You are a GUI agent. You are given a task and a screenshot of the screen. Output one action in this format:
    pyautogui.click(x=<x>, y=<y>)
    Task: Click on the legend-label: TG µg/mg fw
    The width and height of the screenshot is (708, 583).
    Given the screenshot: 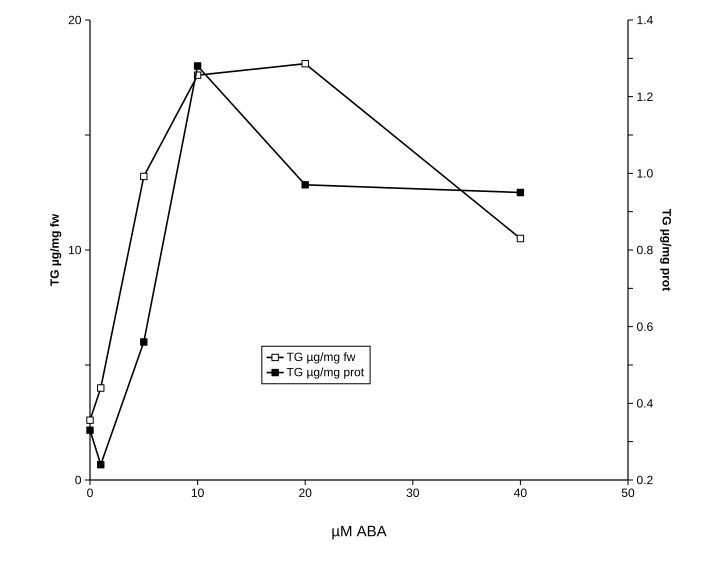 What is the action you would take?
    pyautogui.click(x=321, y=358)
    